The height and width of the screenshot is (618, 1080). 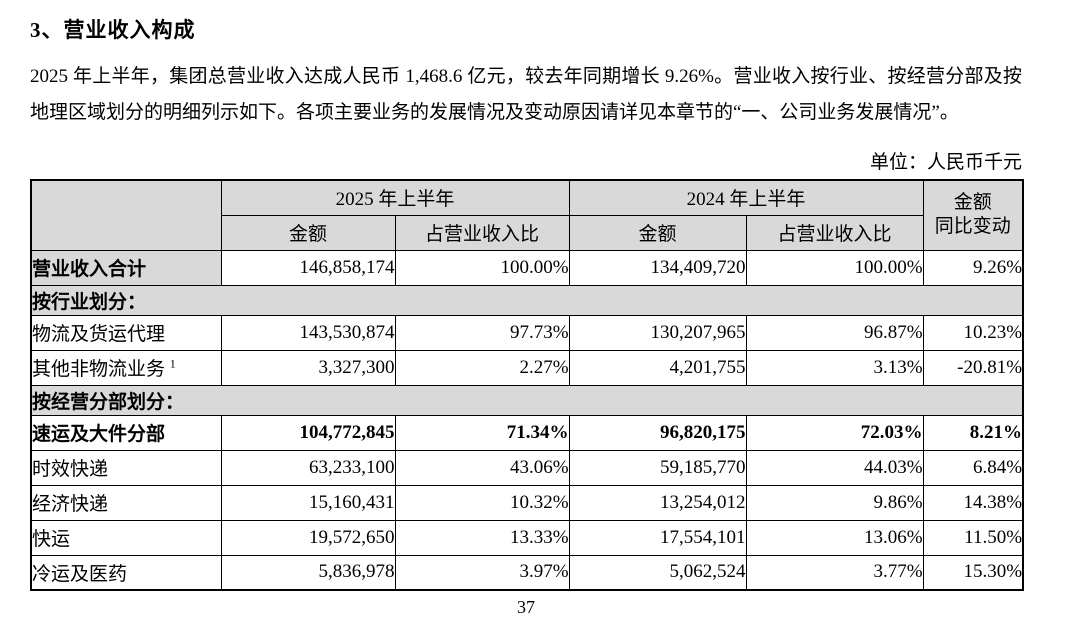 What do you see at coordinates (482, 537) in the screenshot?
I see `cell-pct-2025: 13.33%` at bounding box center [482, 537].